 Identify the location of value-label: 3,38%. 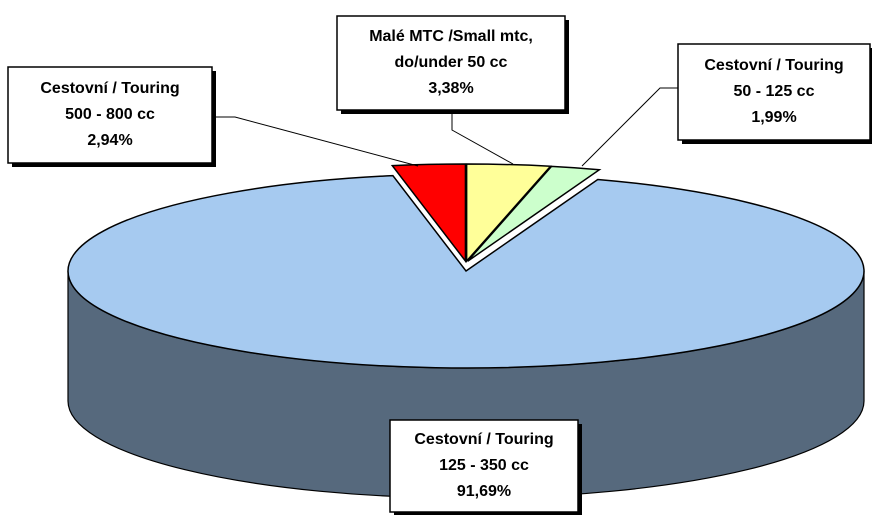
(450, 88).